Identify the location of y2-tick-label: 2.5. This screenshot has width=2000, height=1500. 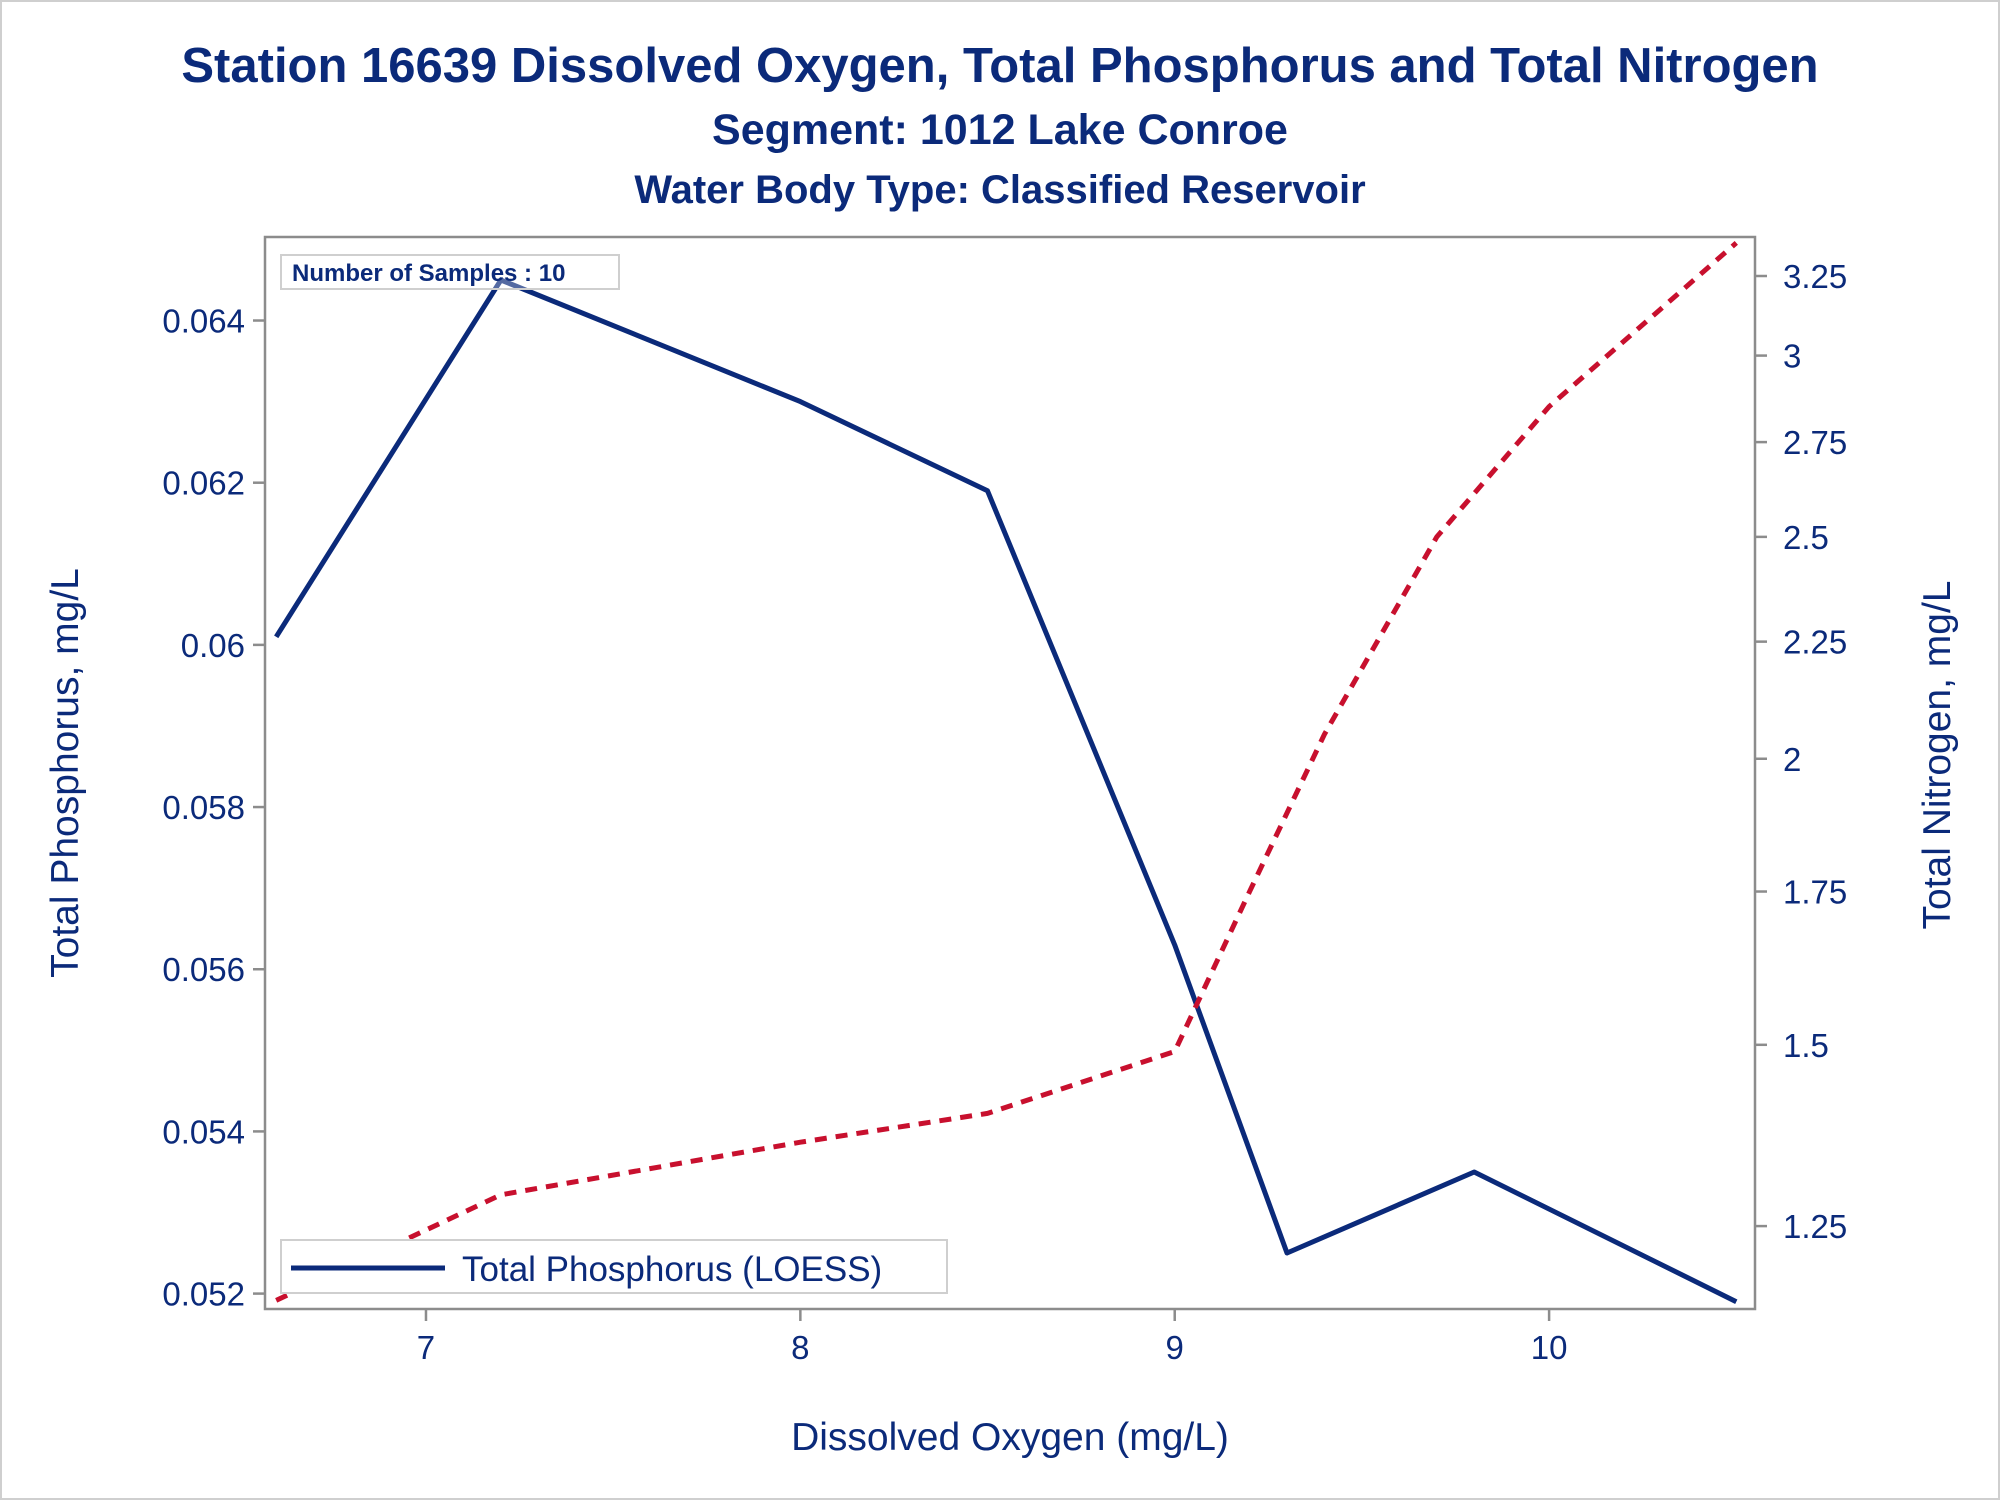
(1806, 537).